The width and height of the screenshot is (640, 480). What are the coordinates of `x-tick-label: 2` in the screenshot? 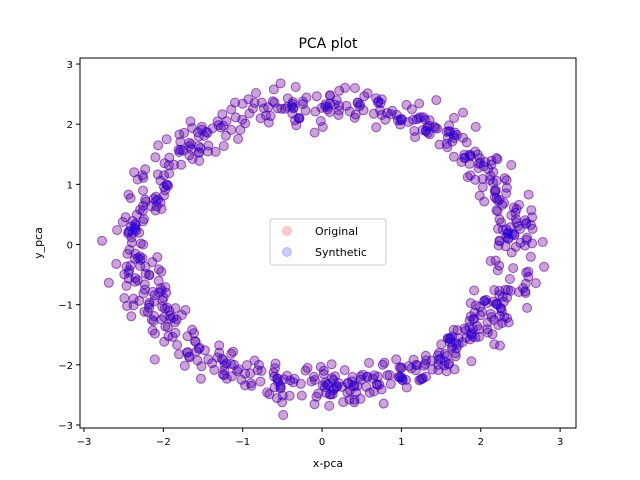 It's located at (481, 442).